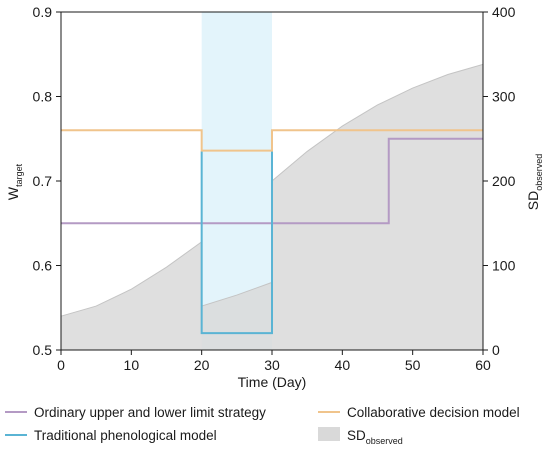 This screenshot has height=452, width=550. What do you see at coordinates (61, 365) in the screenshot?
I see `x-tick-label: 0` at bounding box center [61, 365].